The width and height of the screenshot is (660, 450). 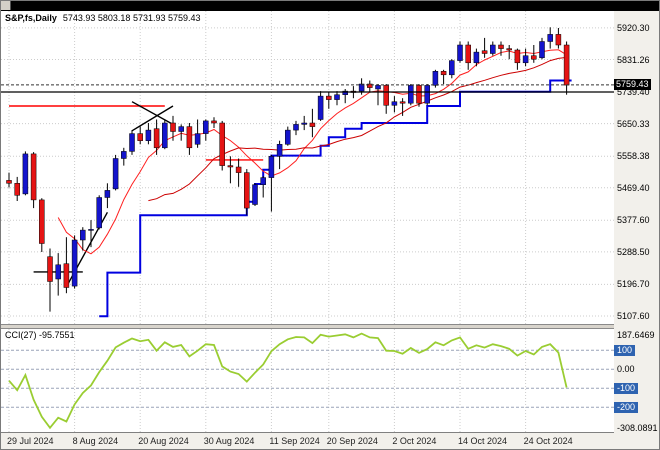 What do you see at coordinates (352, 441) in the screenshot?
I see `time-axis-label: 20 Sep 2024` at bounding box center [352, 441].